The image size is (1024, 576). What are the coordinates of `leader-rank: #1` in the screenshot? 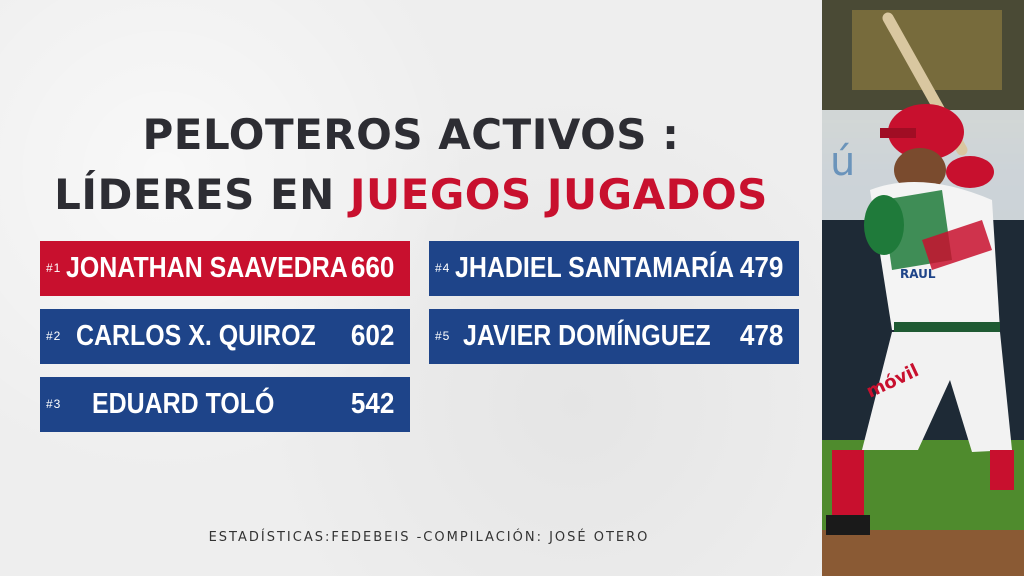 It's located at (54, 268).